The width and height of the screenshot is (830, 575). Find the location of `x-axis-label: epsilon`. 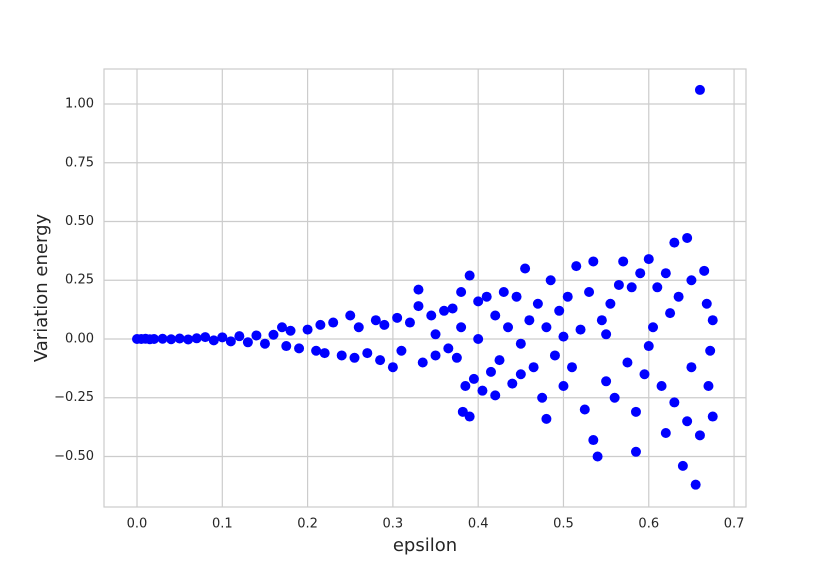

x-axis-label: epsilon is located at coordinates (425, 545).